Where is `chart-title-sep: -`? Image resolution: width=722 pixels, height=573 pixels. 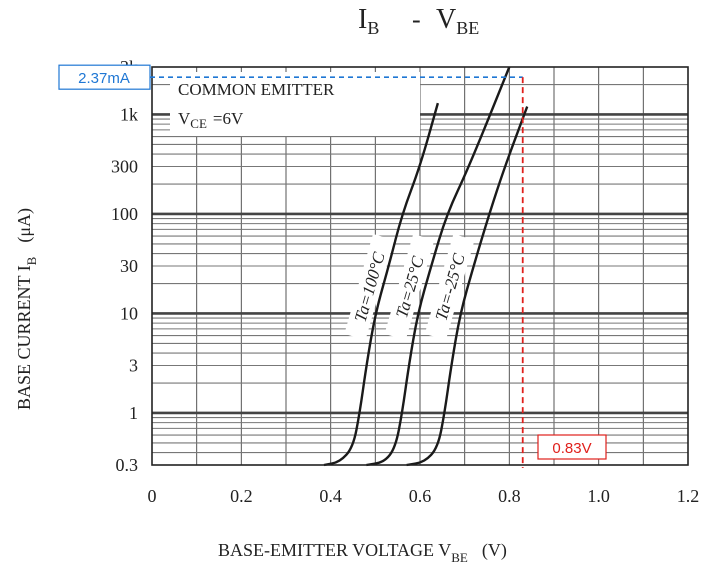 chart-title-sep: - is located at coordinates (416, 19).